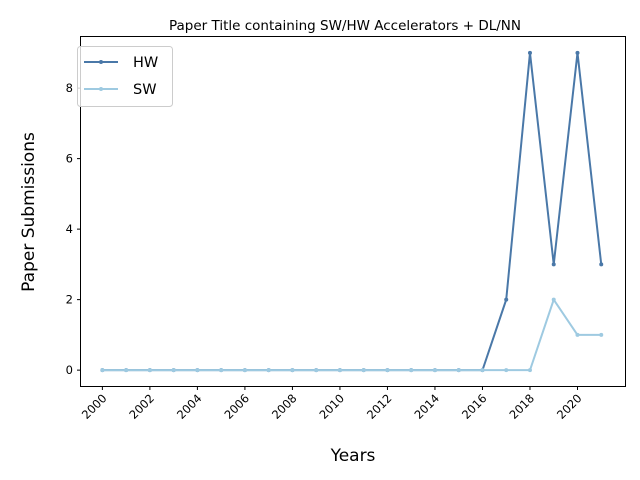 The width and height of the screenshot is (640, 480). Describe the element at coordinates (145, 90) in the screenshot. I see `legend-label: SW` at that location.